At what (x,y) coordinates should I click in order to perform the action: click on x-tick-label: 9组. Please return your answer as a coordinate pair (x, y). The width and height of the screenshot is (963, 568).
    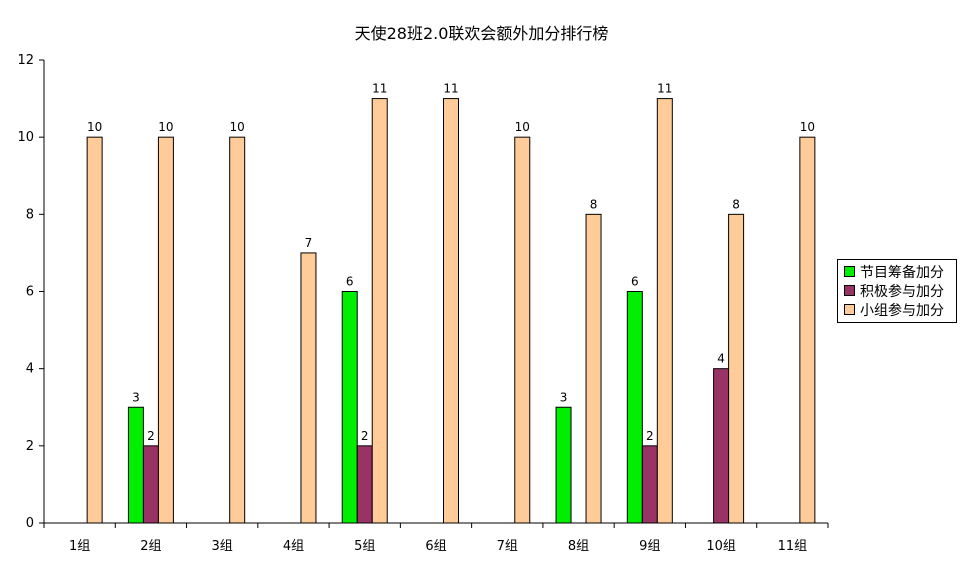
    Looking at the image, I should click on (649, 546).